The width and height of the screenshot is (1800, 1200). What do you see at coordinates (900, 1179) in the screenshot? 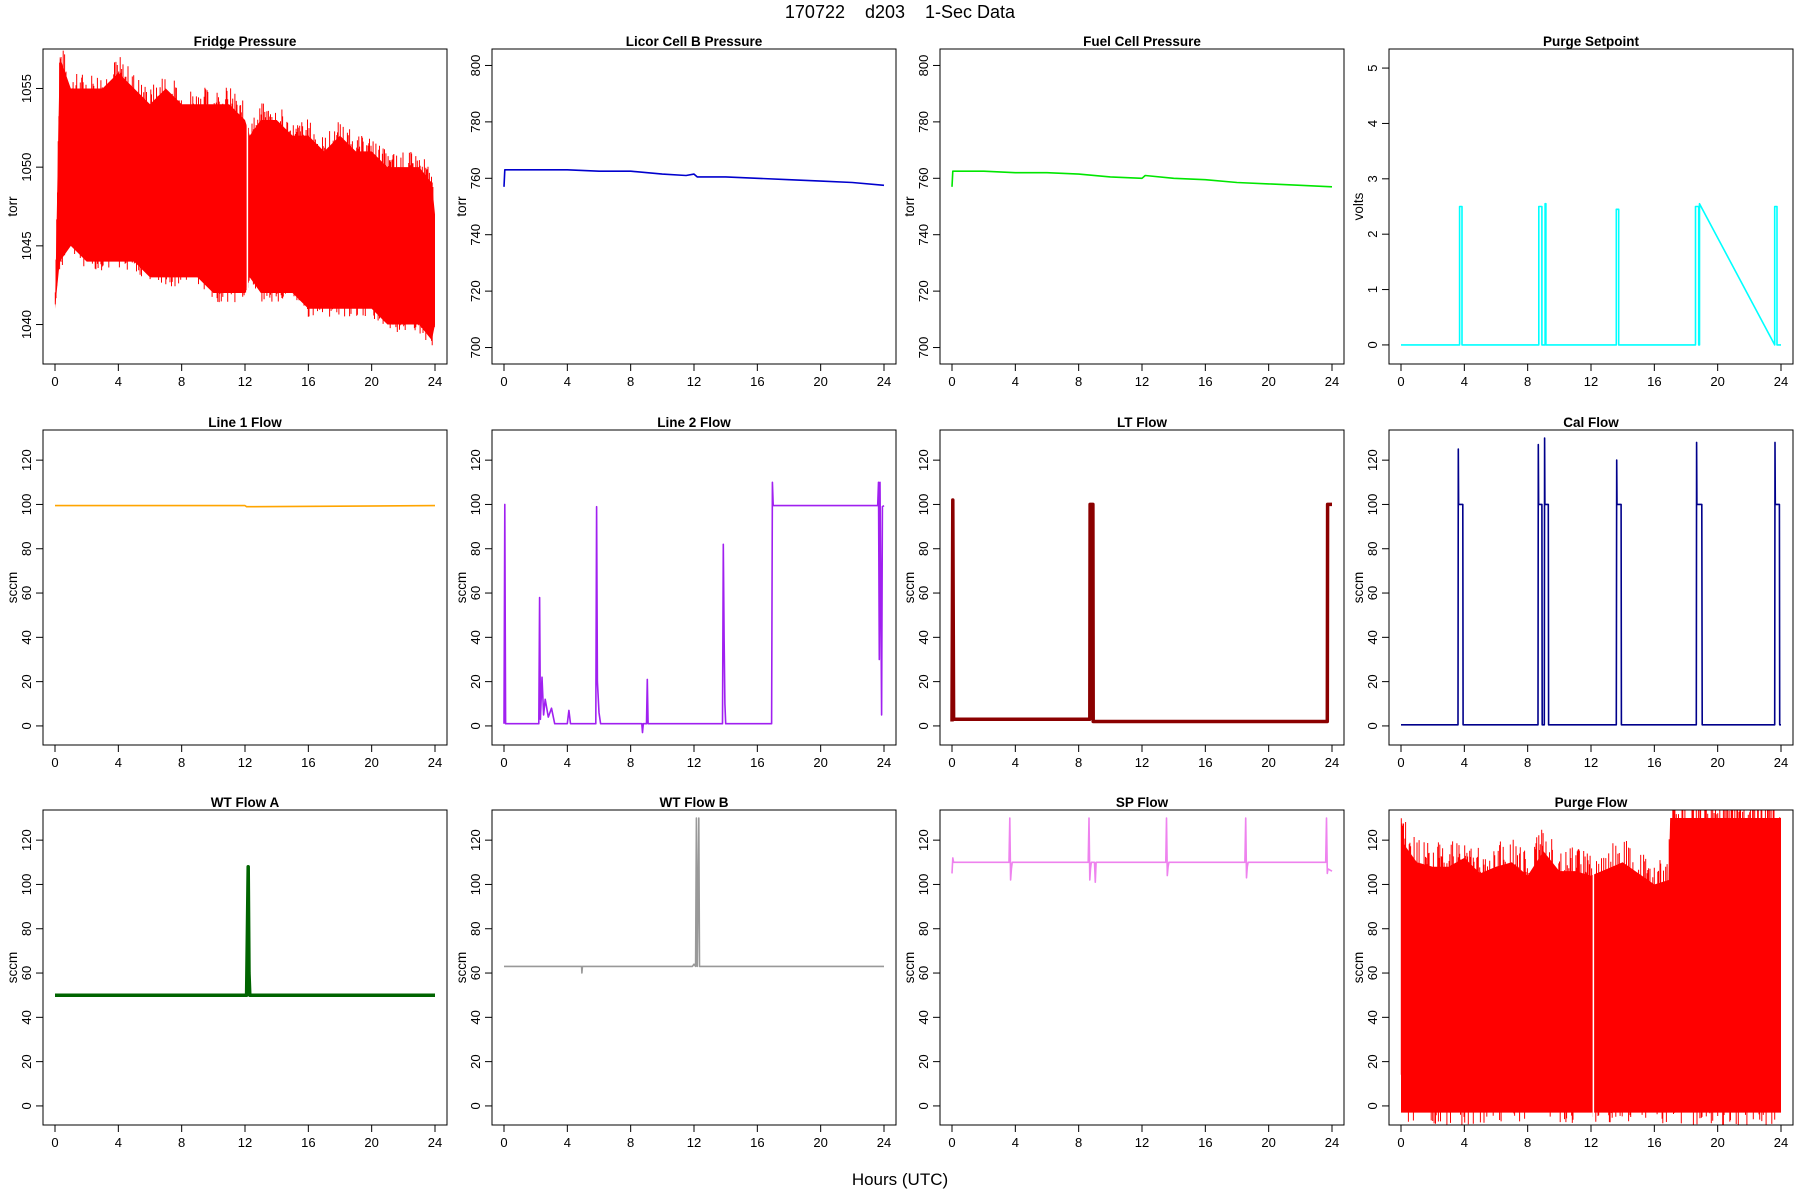
I see `x-axis-label: Hours (UTC)` at bounding box center [900, 1179].